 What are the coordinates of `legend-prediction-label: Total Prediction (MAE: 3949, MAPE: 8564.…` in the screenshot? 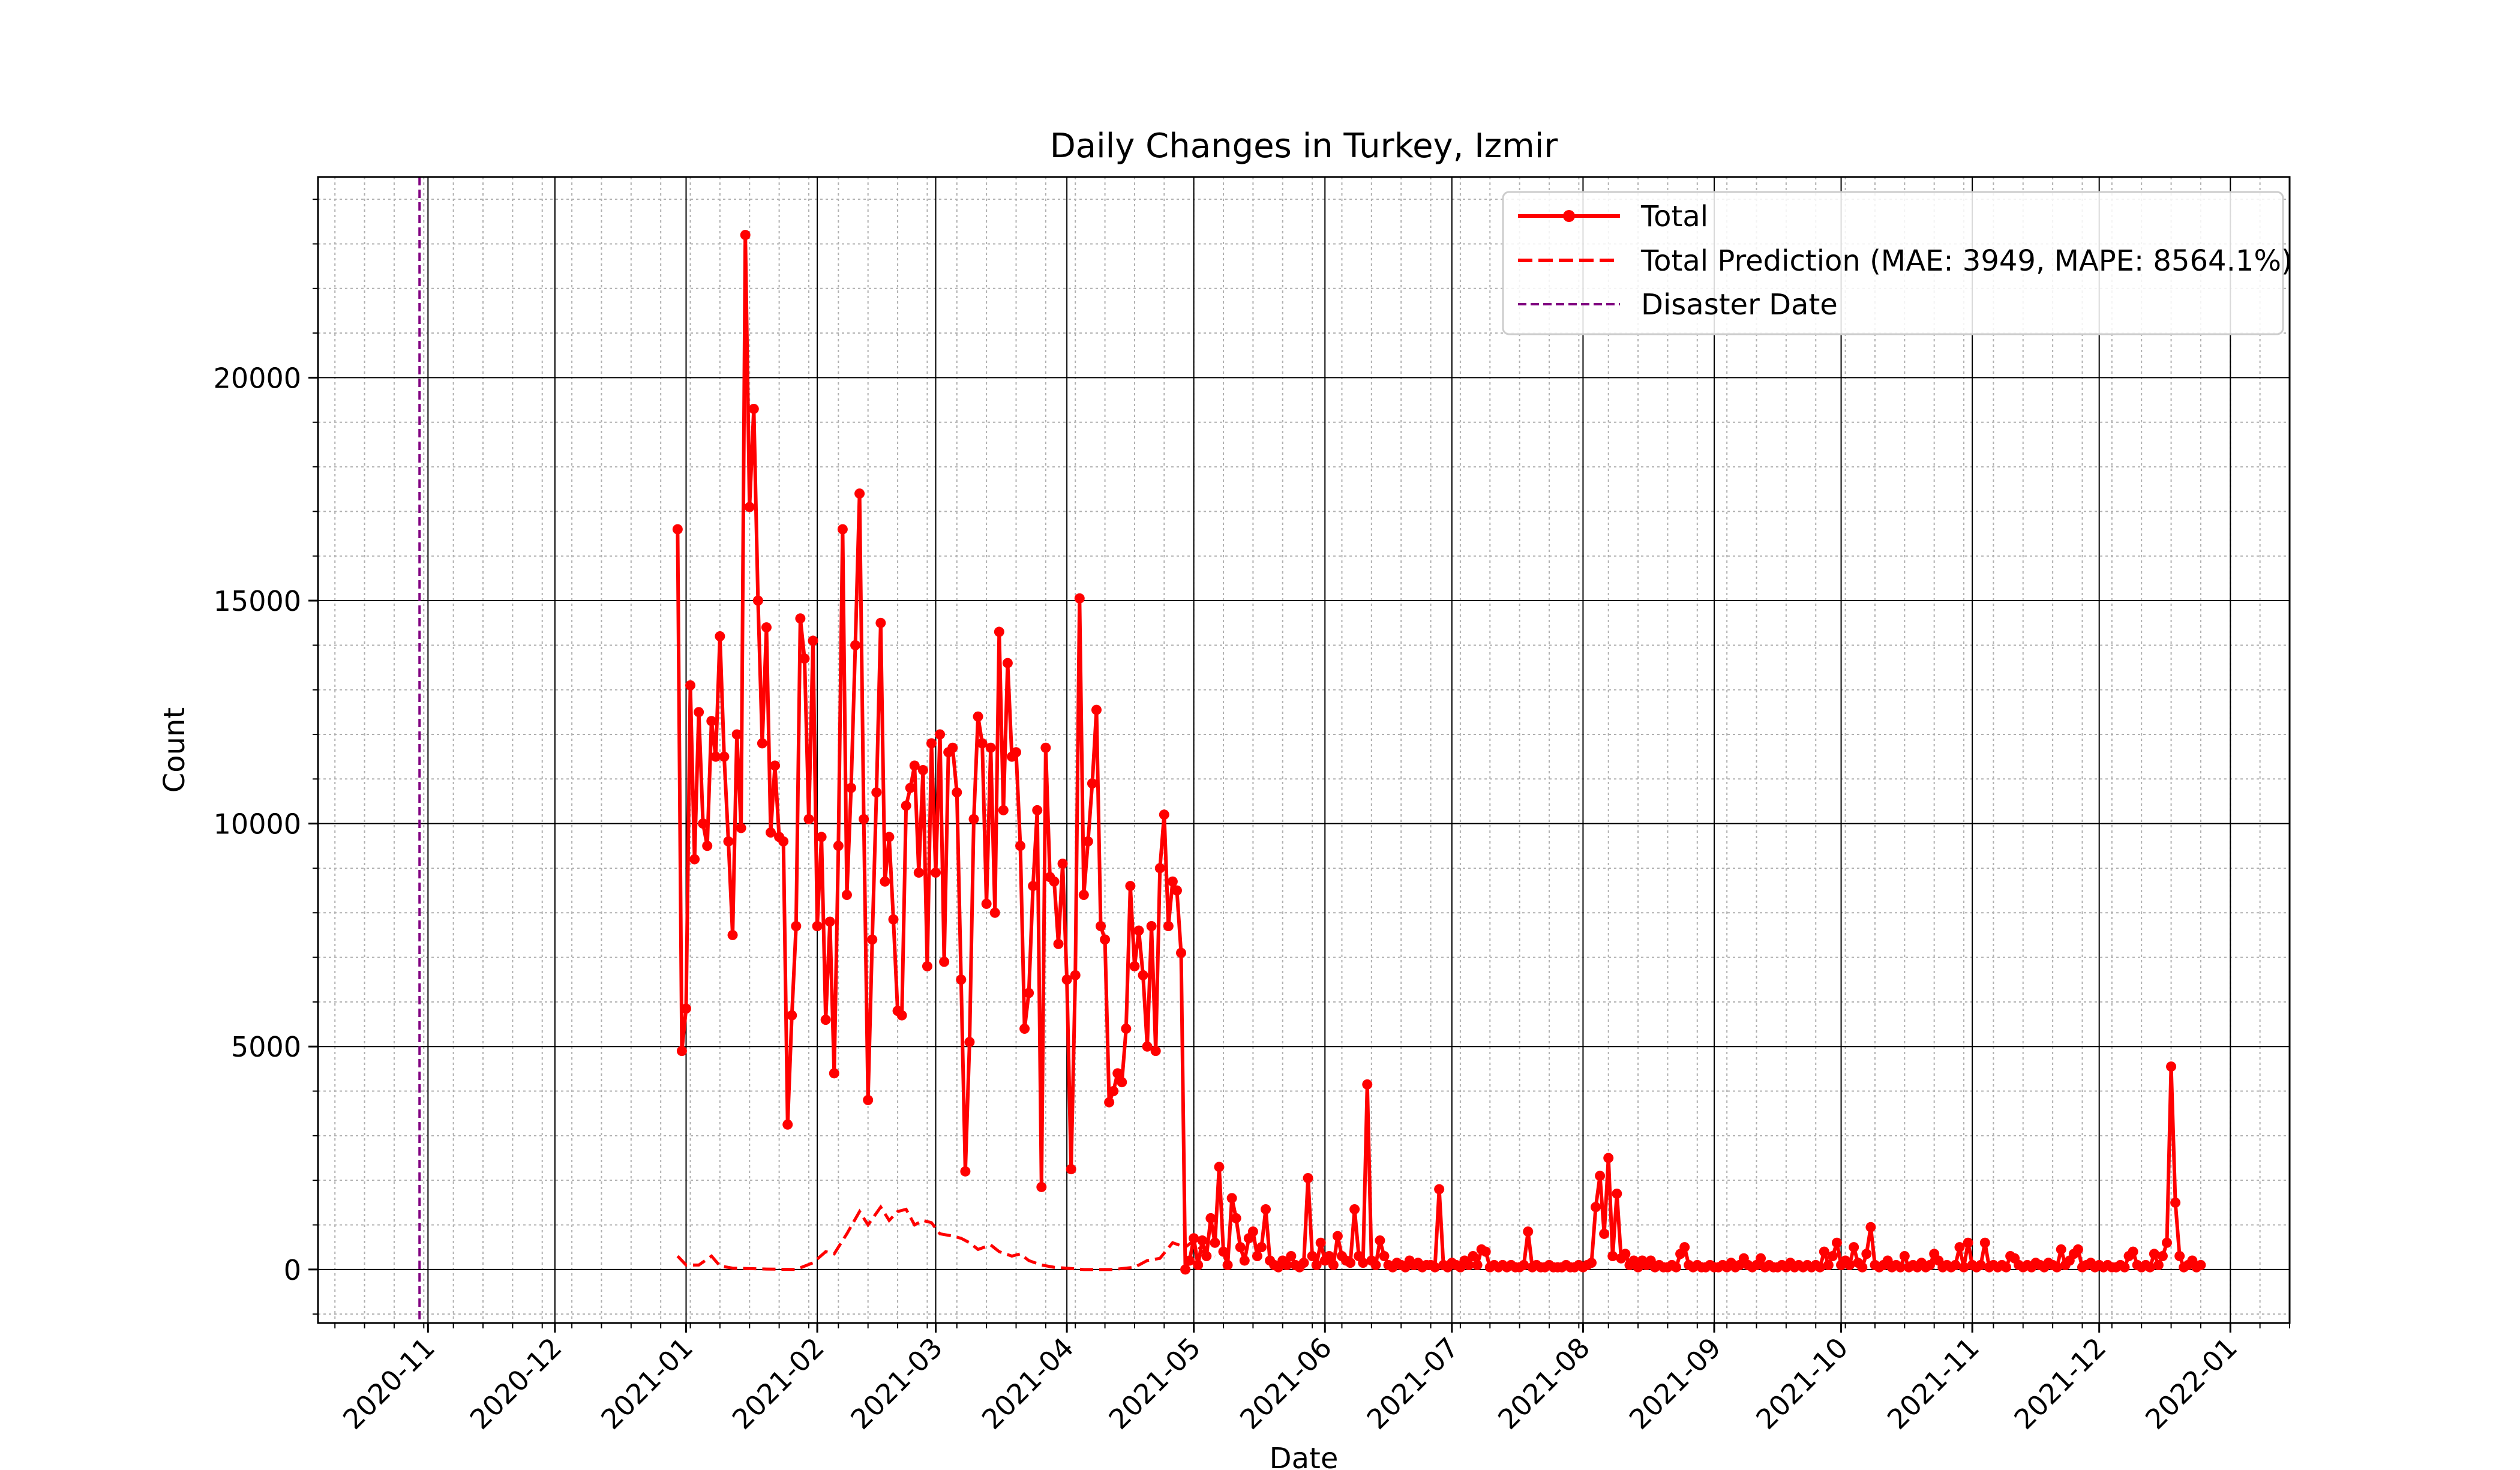 It's located at (1966, 261).